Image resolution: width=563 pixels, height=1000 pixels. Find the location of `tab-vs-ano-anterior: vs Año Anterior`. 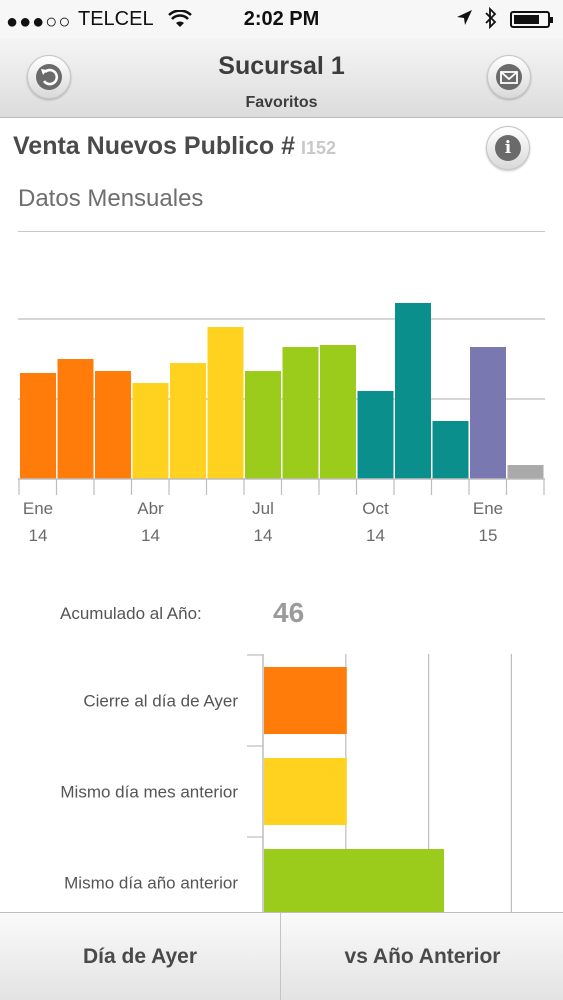

tab-vs-ano-anterior: vs Año Anterior is located at coordinates (422, 956).